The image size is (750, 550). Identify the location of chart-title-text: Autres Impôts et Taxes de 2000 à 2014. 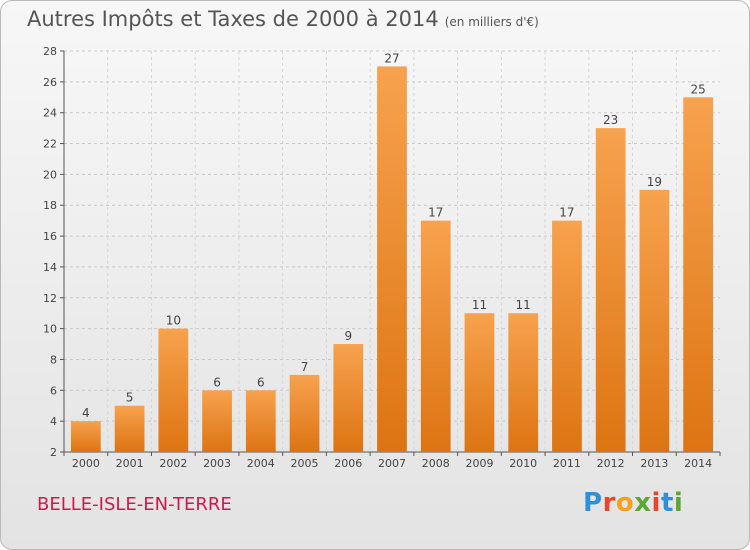
(233, 19).